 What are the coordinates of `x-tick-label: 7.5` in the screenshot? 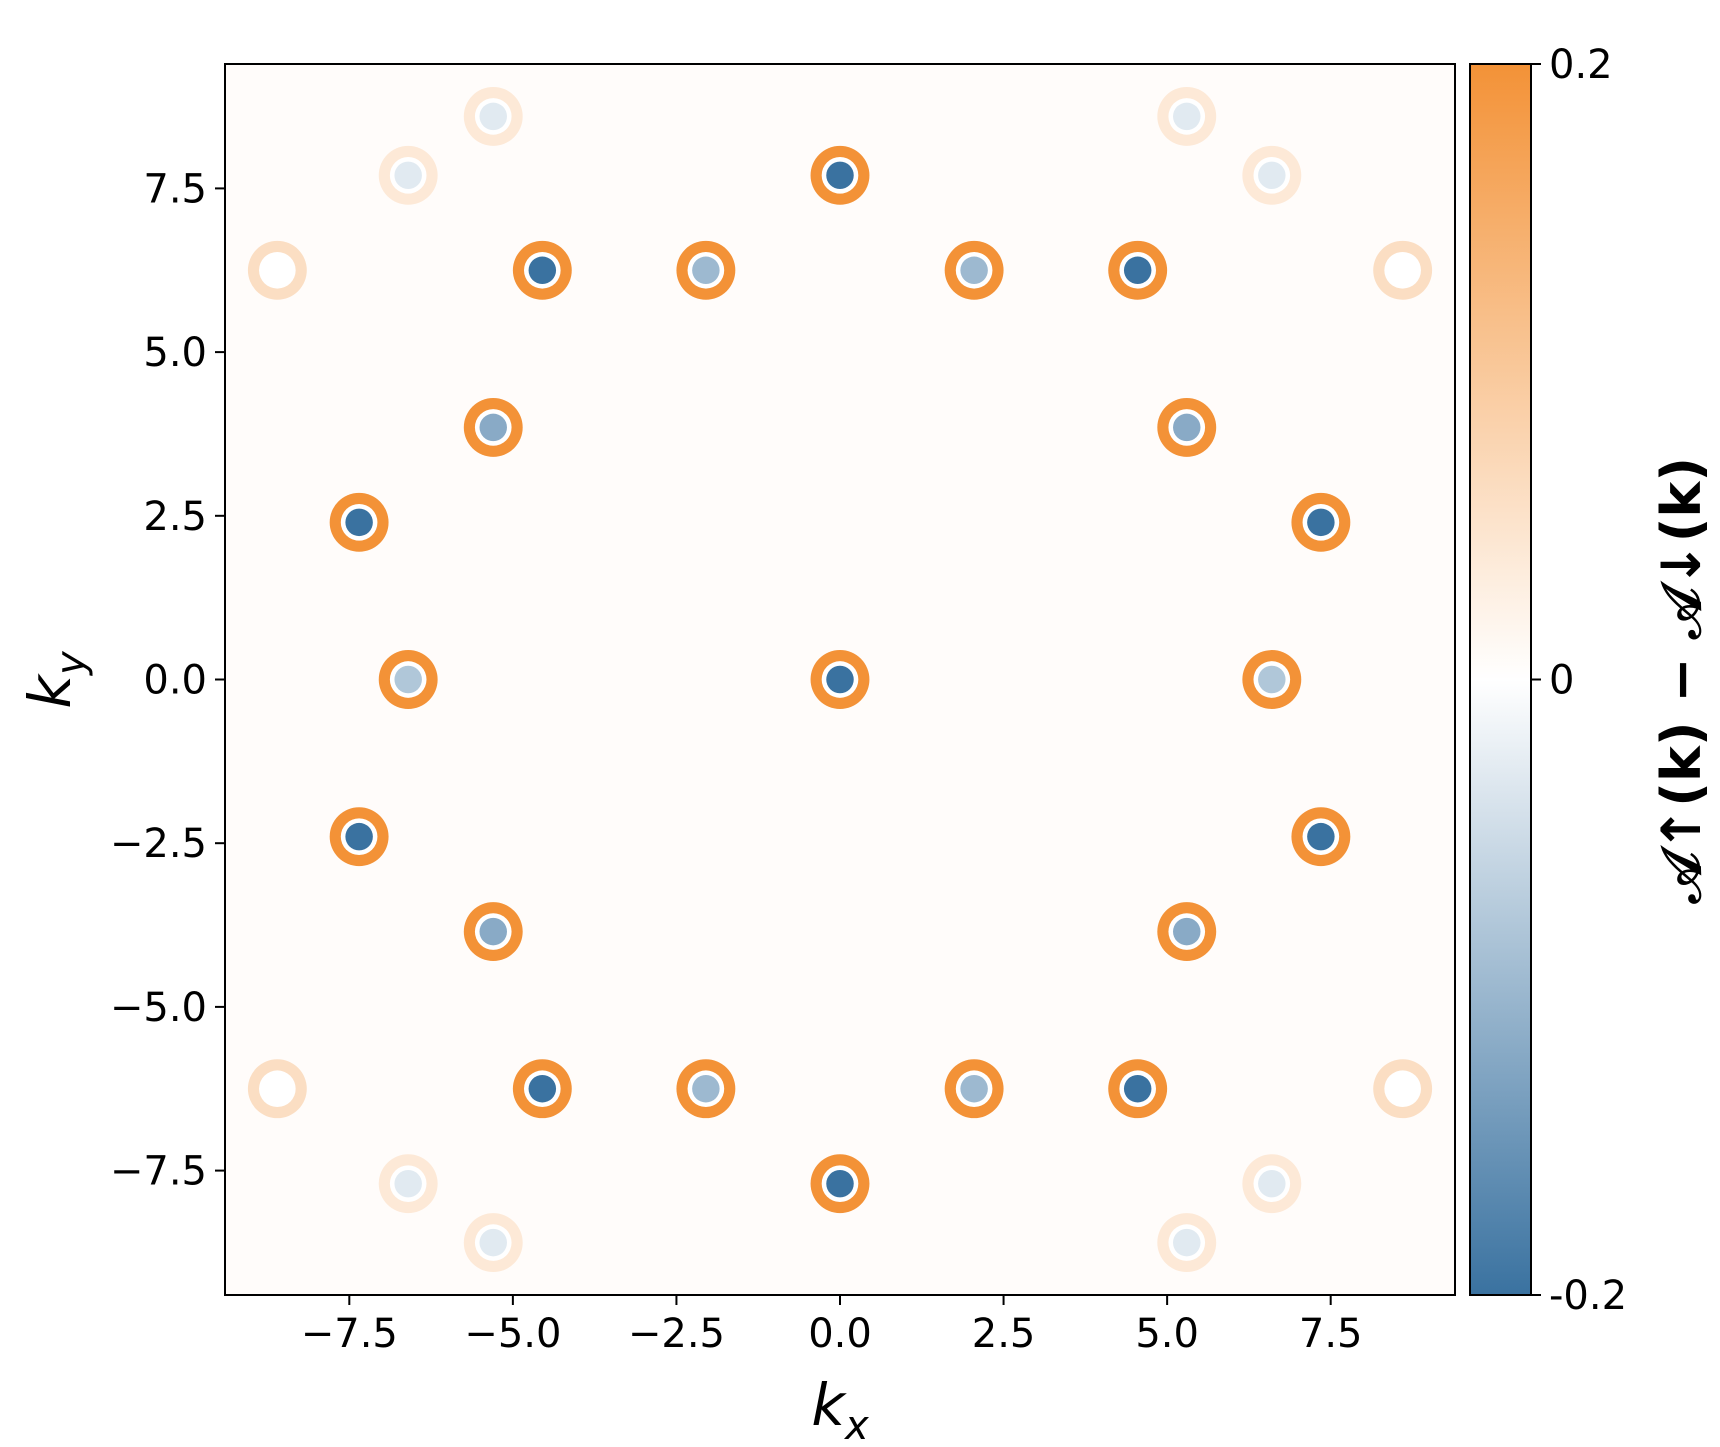 It's located at (1331, 1334).